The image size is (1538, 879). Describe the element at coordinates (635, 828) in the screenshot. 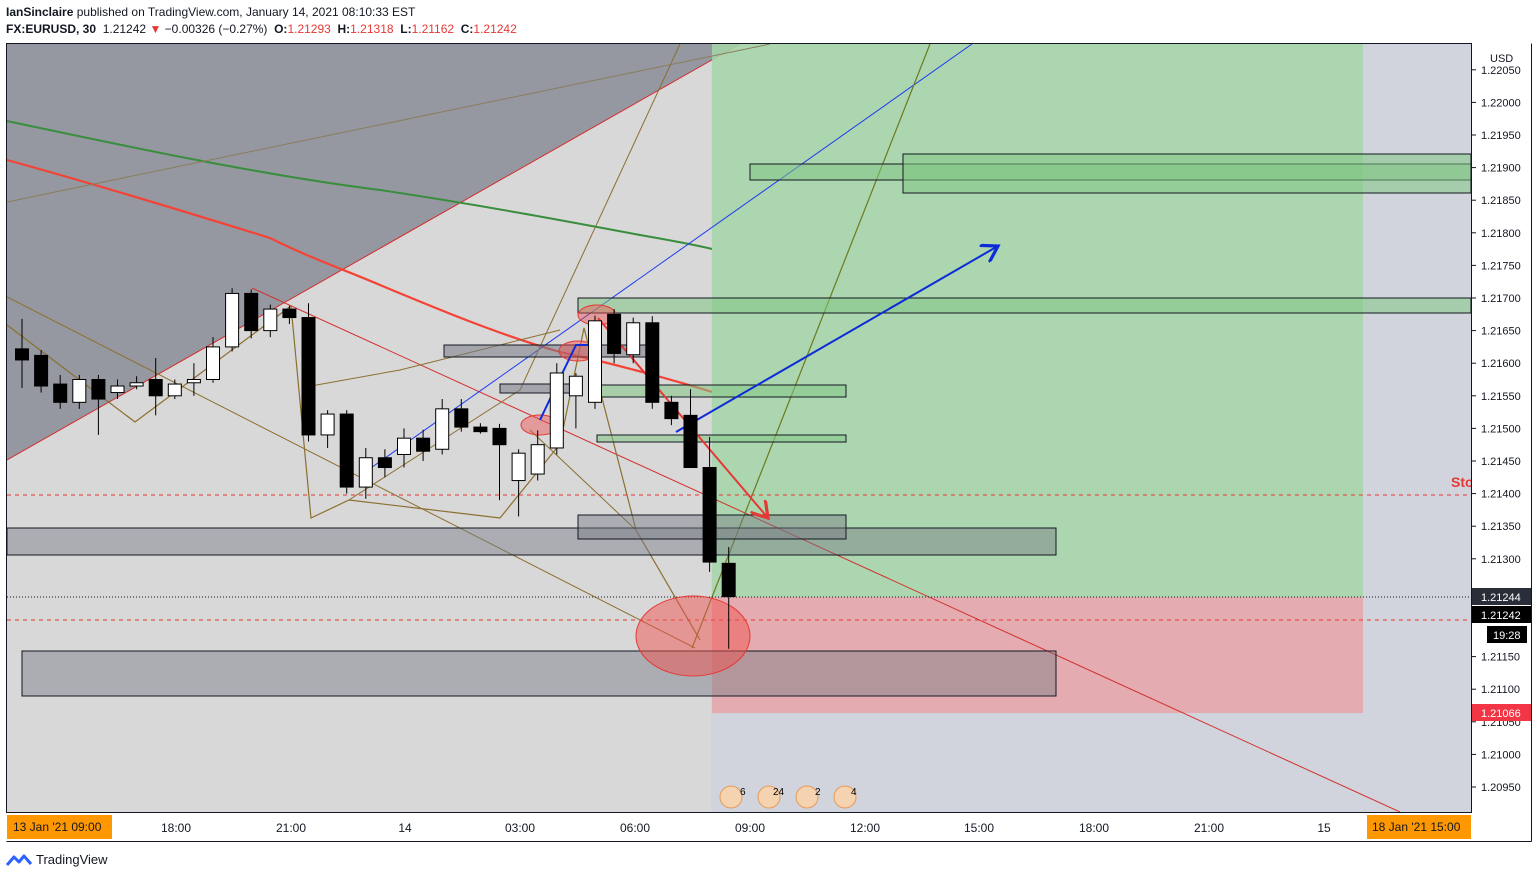

I see `time-tick-label: 06:00` at that location.